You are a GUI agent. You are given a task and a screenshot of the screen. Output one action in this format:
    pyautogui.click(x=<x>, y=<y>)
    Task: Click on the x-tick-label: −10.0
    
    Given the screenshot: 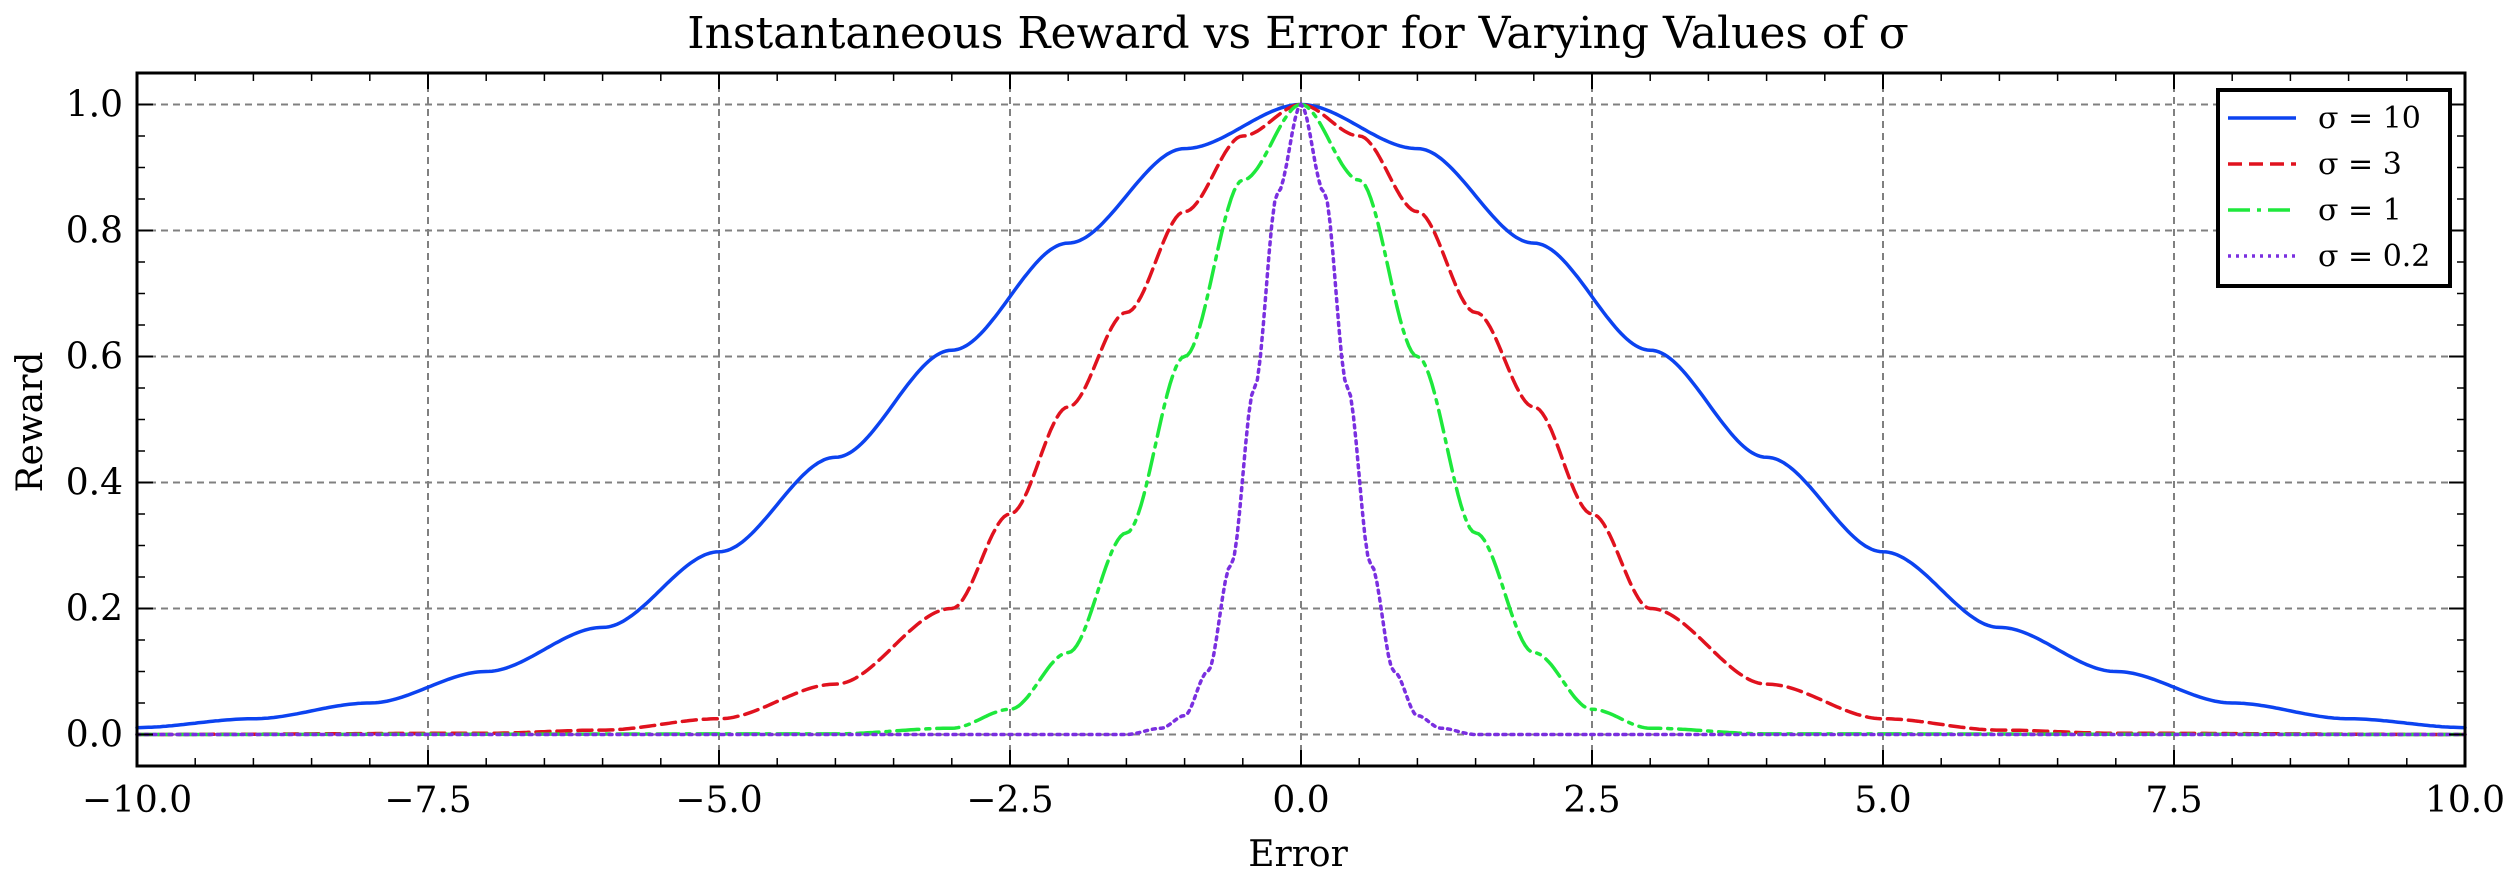 What is the action you would take?
    pyautogui.click(x=137, y=800)
    